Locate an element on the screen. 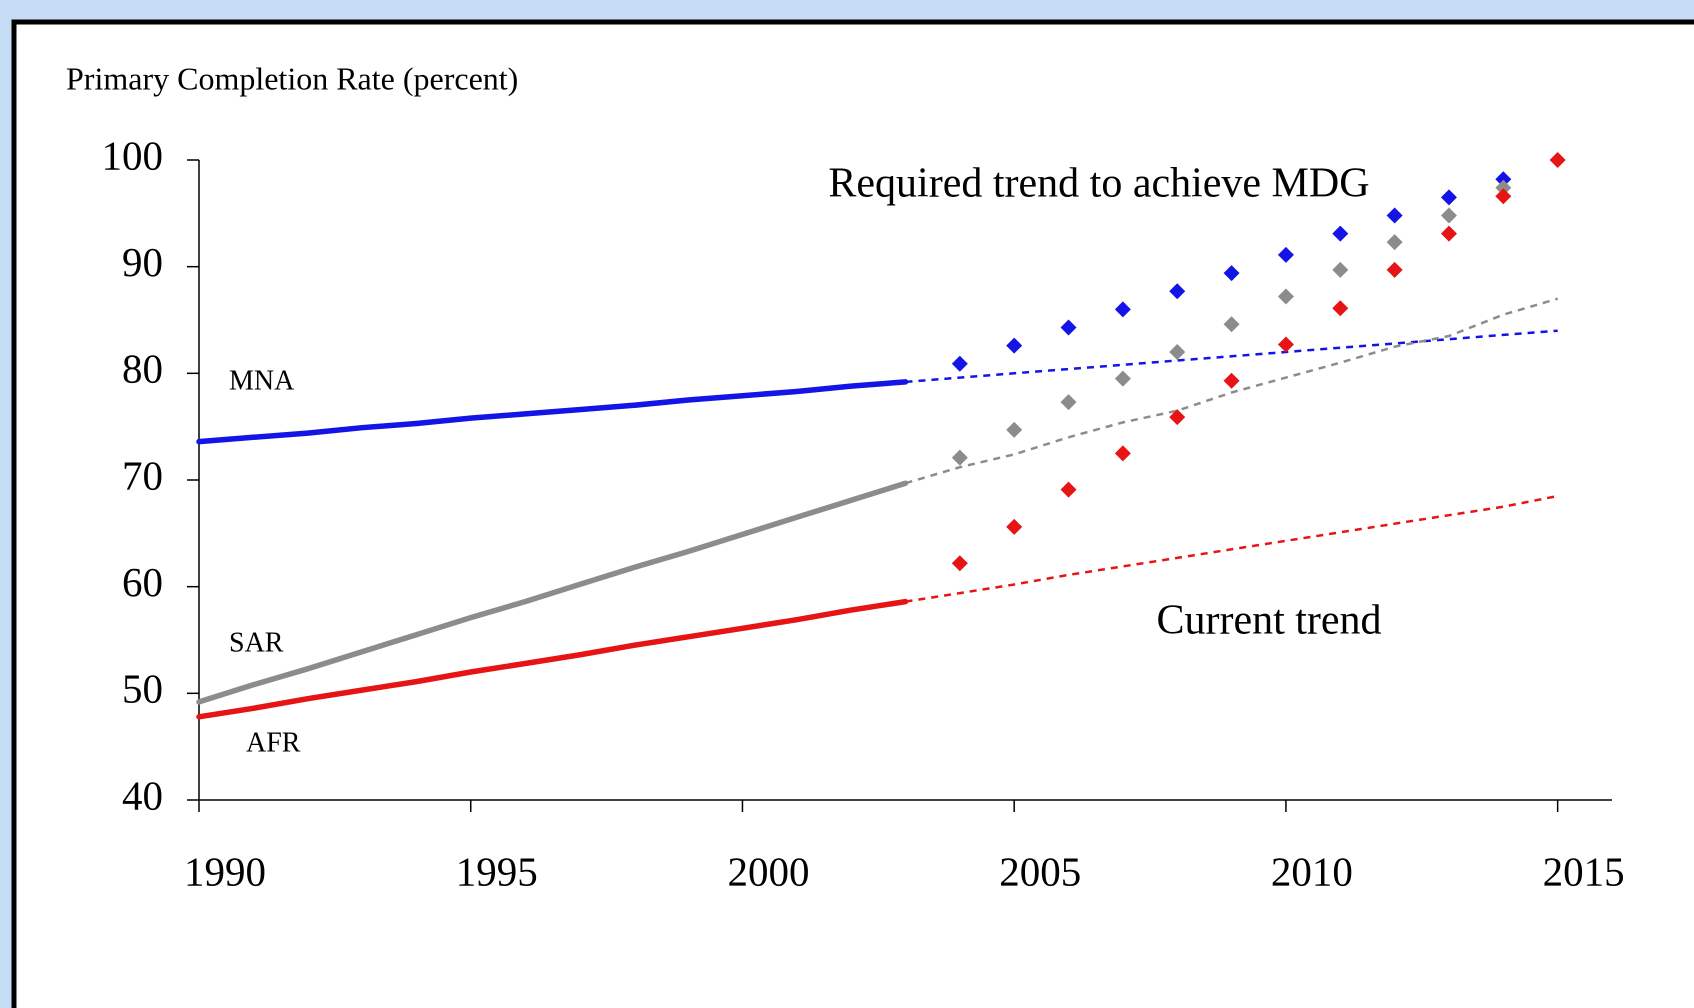  x-tick-label: 2015 is located at coordinates (1584, 871).